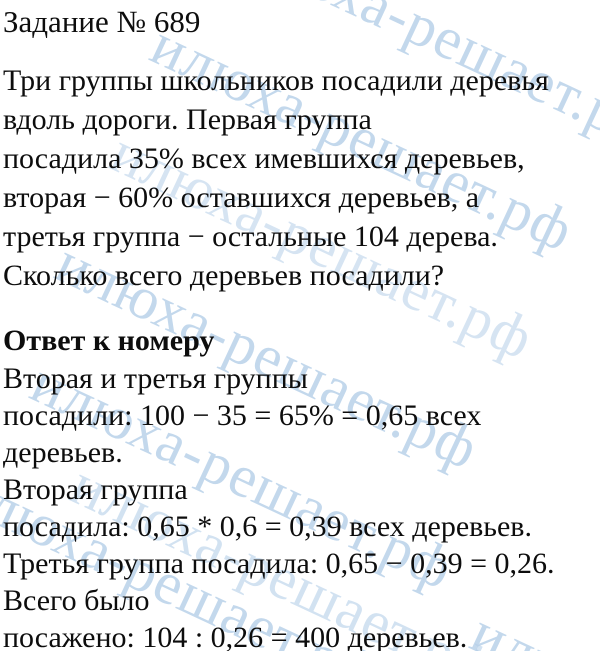 This screenshot has height=651, width=600. I want to click on problem-line: вдоль дороги. Первая группа, so click(187, 119).